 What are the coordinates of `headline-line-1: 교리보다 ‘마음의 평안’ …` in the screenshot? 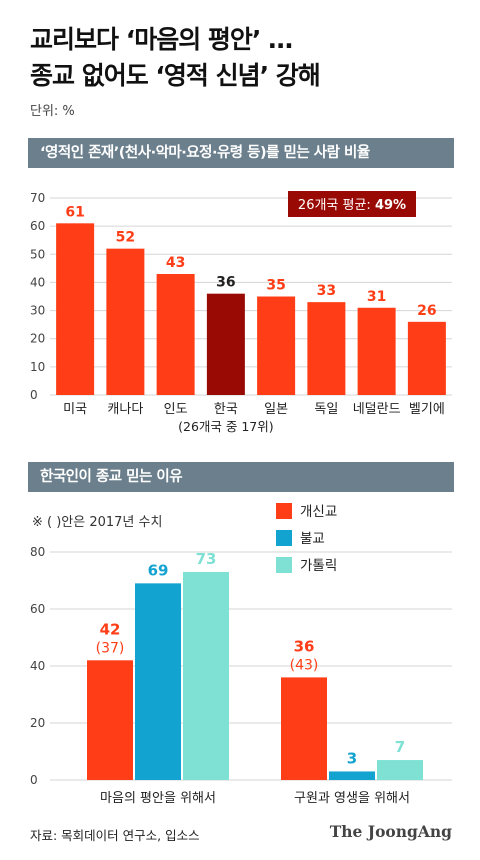 It's located at (161, 39).